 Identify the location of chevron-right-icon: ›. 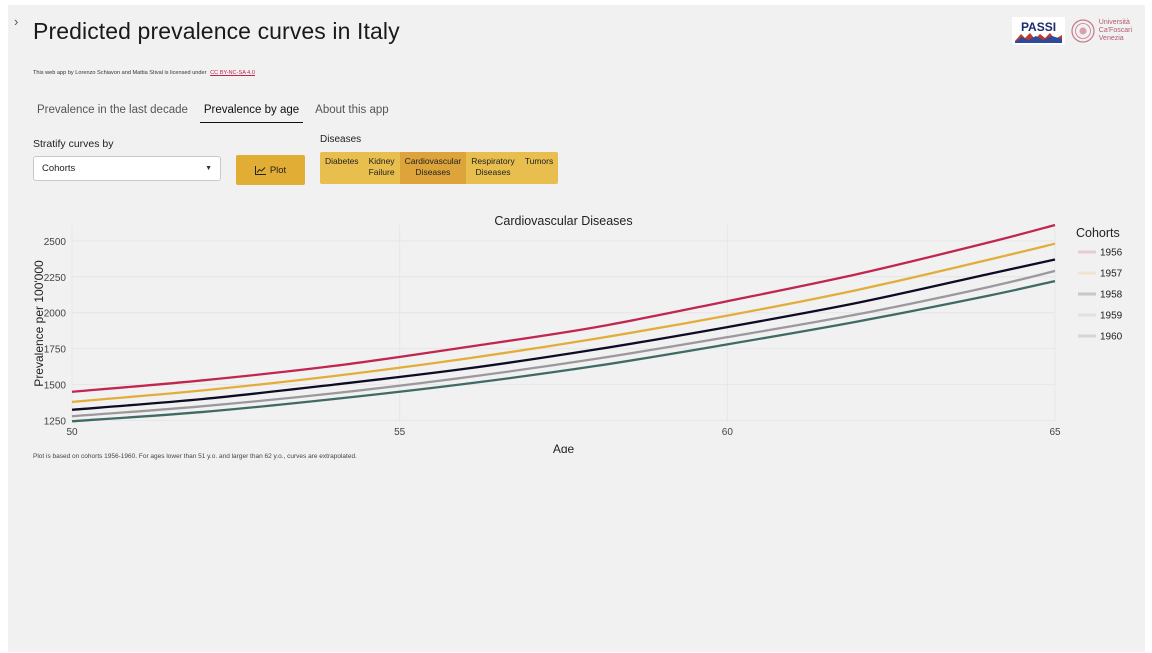
(16, 21).